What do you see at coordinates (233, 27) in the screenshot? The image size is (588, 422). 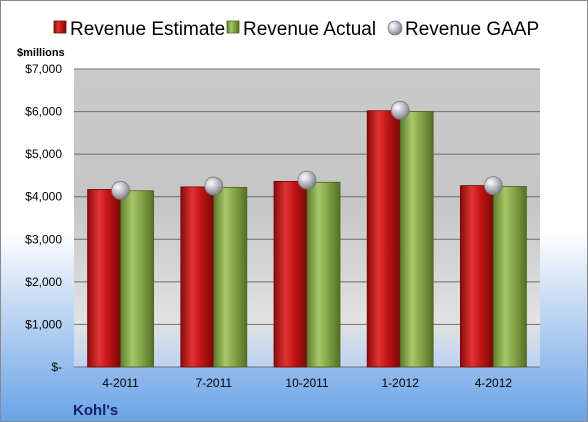 I see `legend-swatch-revenue-actual` at bounding box center [233, 27].